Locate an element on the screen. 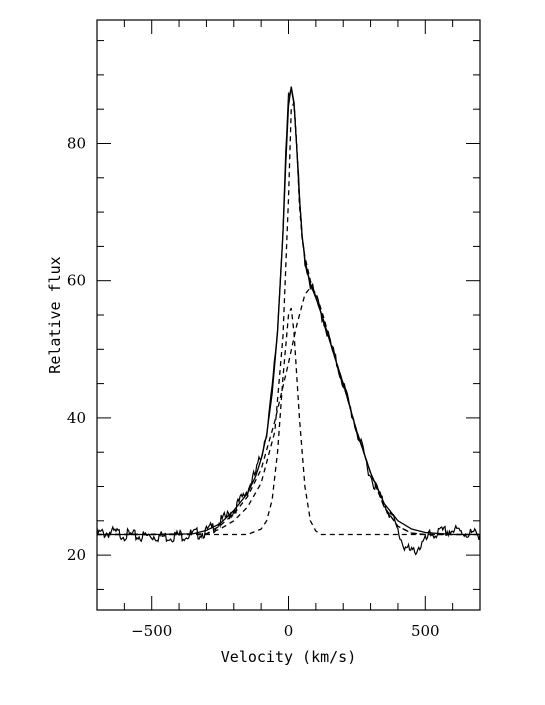 Image resolution: width=545 pixels, height=705 pixels. y-tick-label: 60 is located at coordinates (76, 281).